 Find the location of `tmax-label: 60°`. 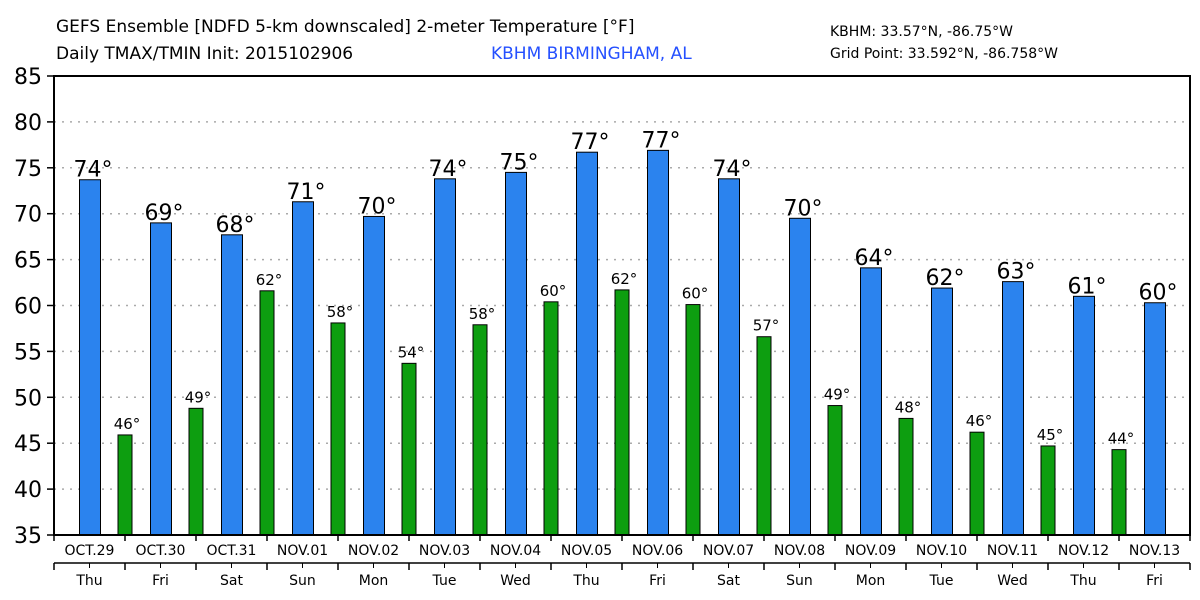

tmax-label: 60° is located at coordinates (1158, 293).